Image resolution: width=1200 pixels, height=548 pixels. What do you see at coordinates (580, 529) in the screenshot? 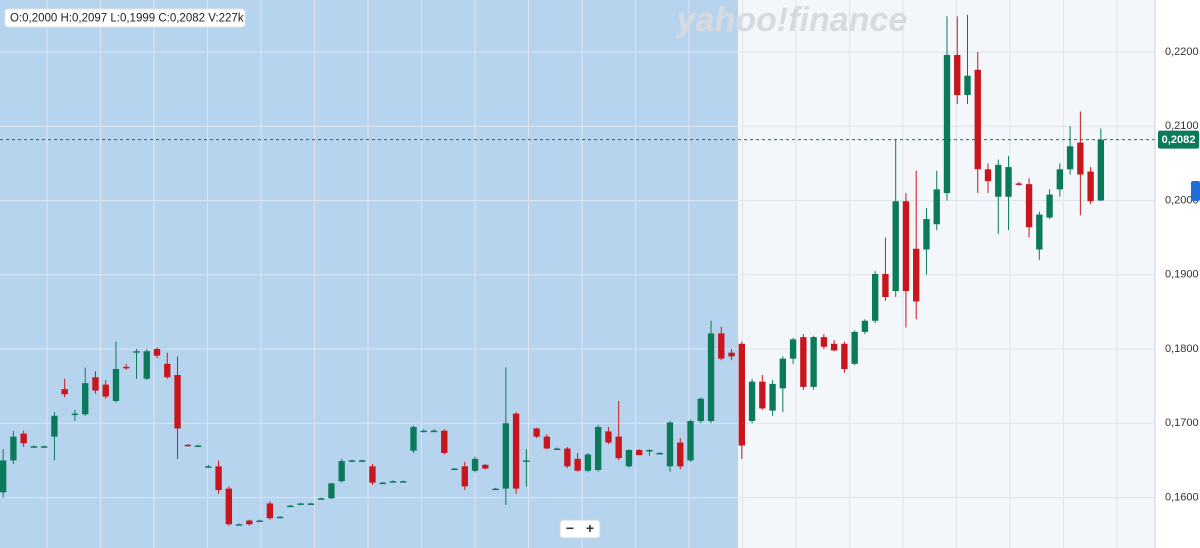
I see `zoom-controls` at bounding box center [580, 529].